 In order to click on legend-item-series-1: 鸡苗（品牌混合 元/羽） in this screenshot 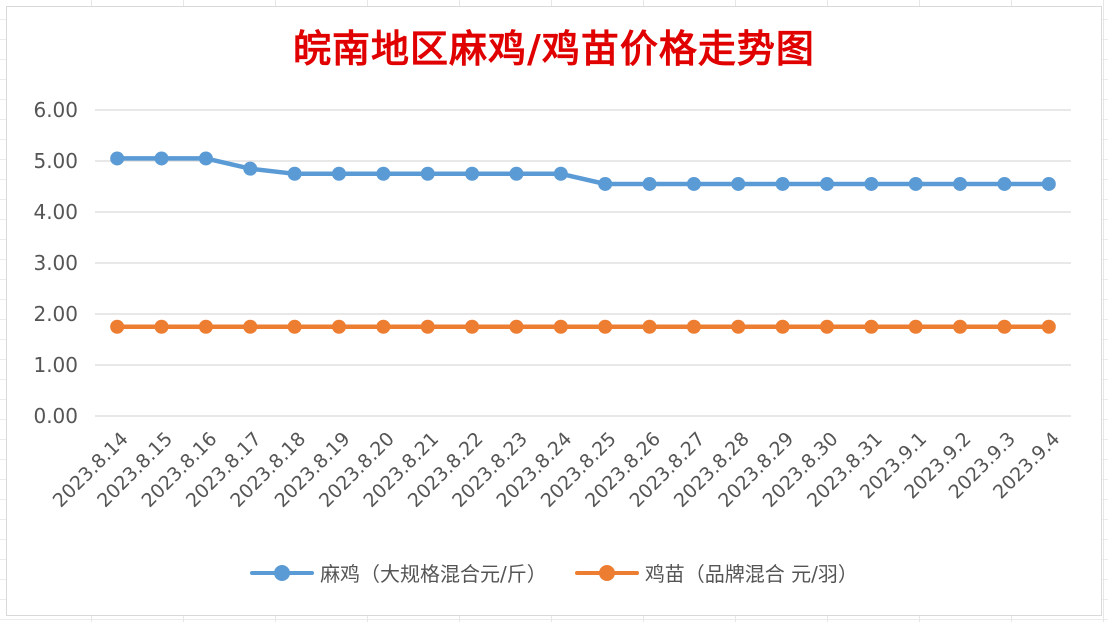, I will do `click(716, 572)`.